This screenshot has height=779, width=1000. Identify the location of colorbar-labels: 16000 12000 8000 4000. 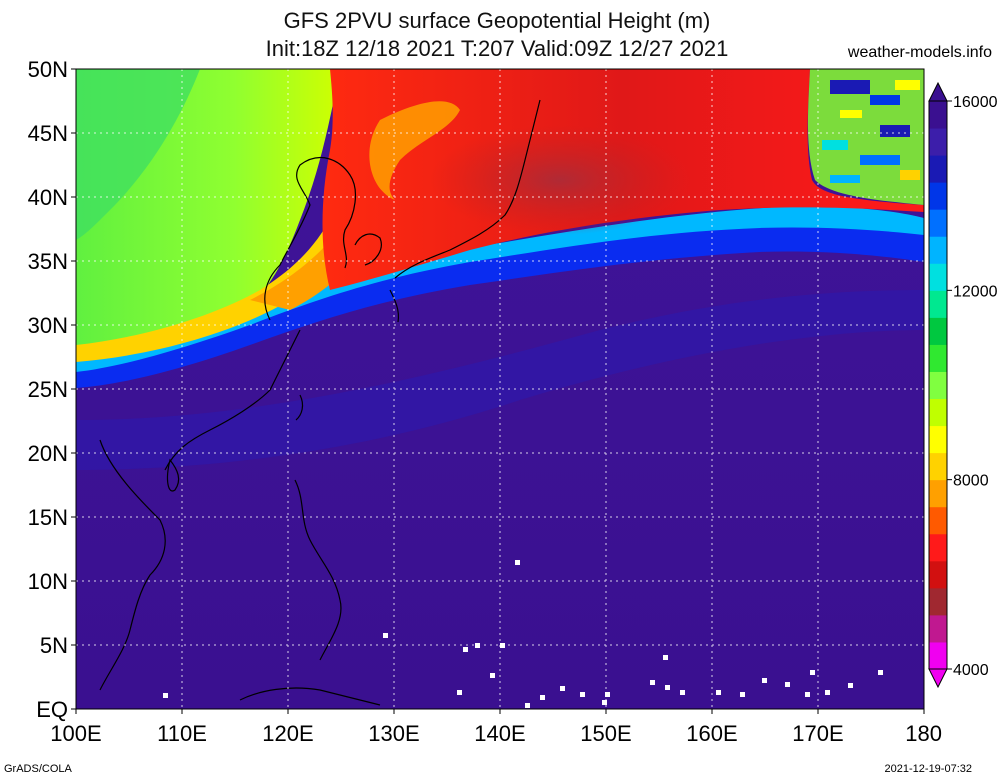
(972, 386).